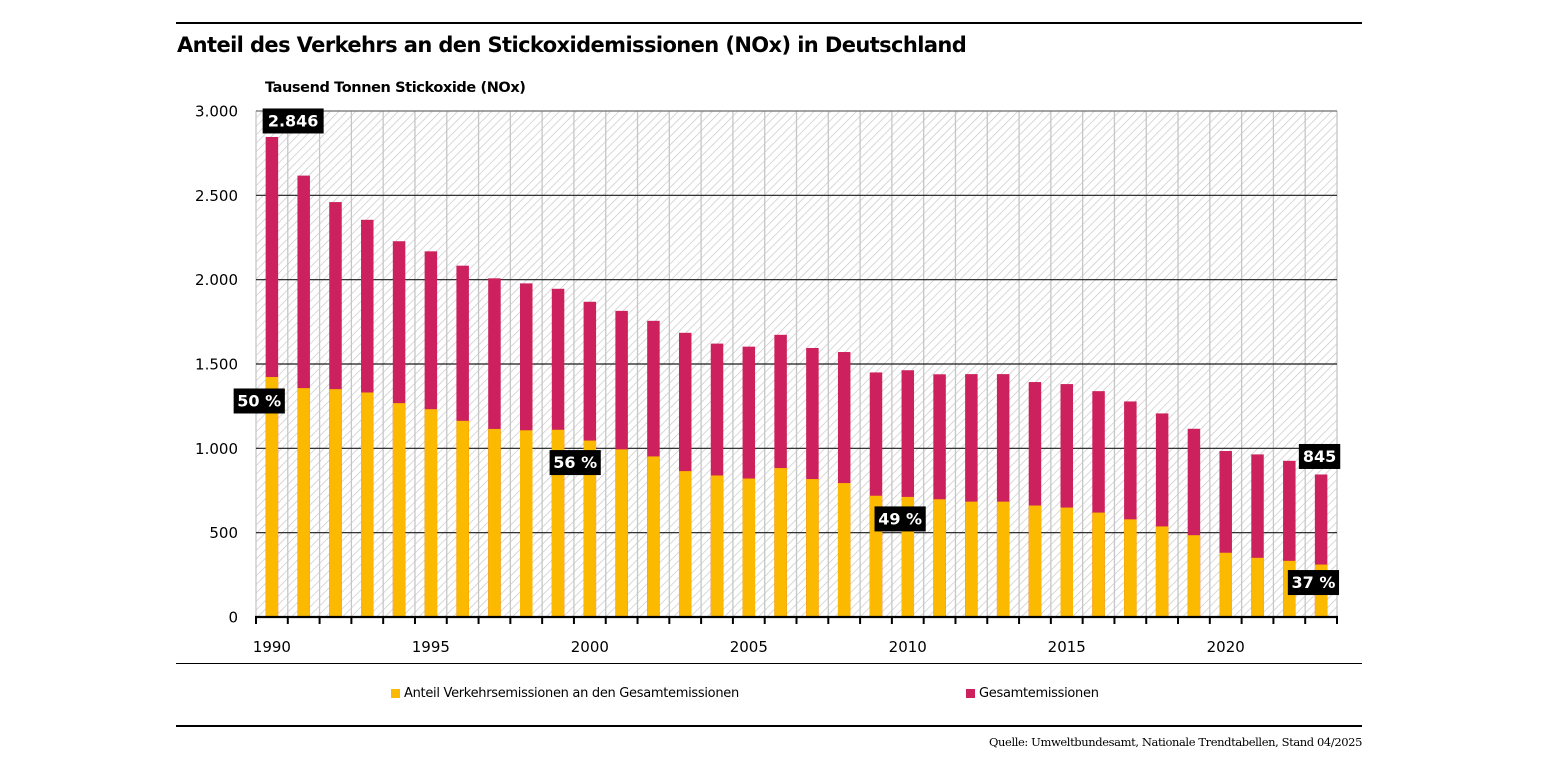  I want to click on data-label-text: 56 %, so click(575, 462).